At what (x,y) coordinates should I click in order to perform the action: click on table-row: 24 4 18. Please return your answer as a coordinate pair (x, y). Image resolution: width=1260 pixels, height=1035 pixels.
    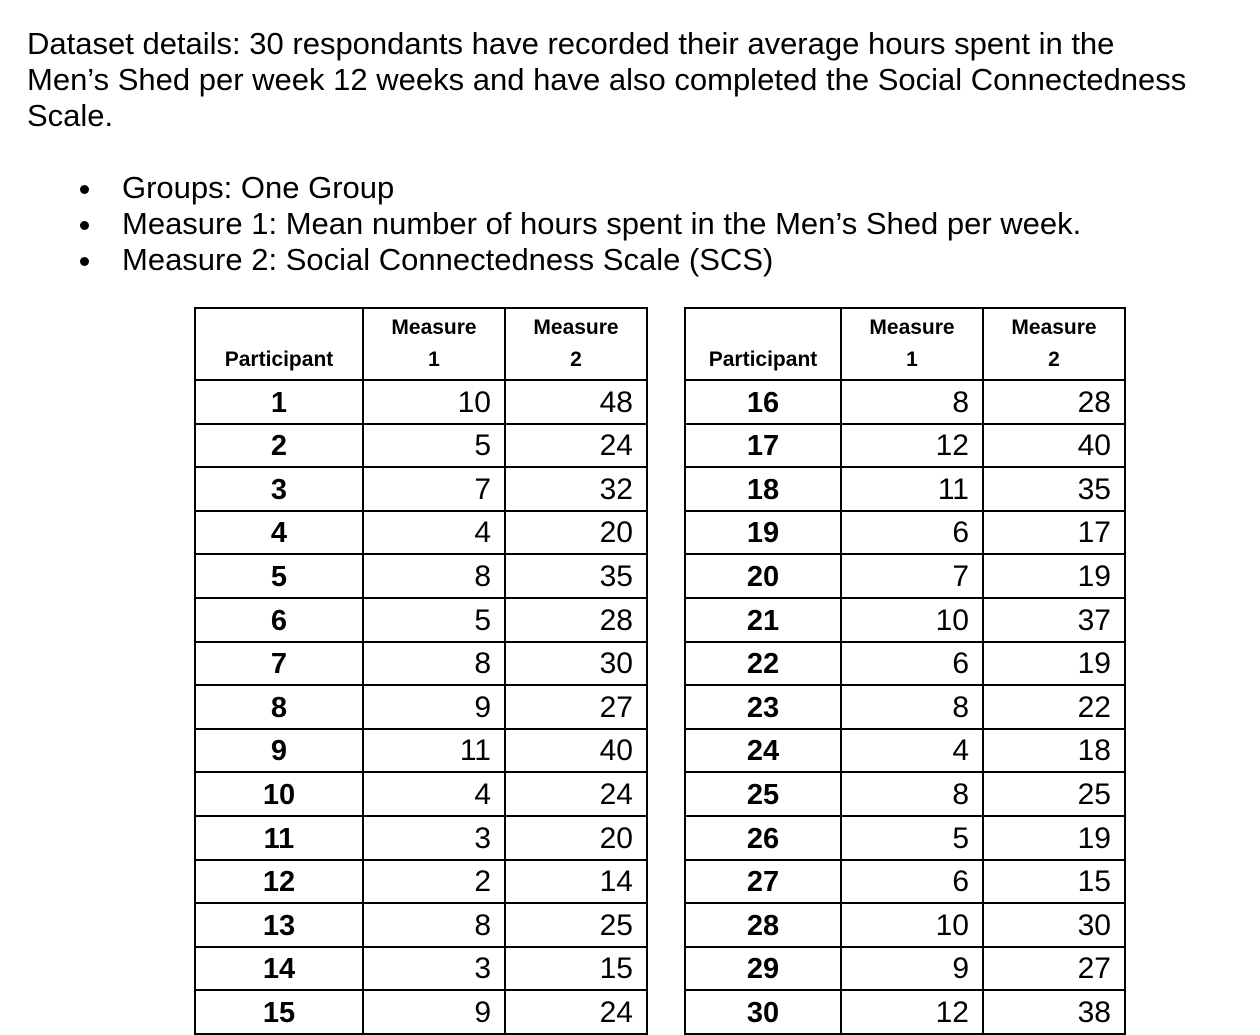
    Looking at the image, I should click on (905, 750).